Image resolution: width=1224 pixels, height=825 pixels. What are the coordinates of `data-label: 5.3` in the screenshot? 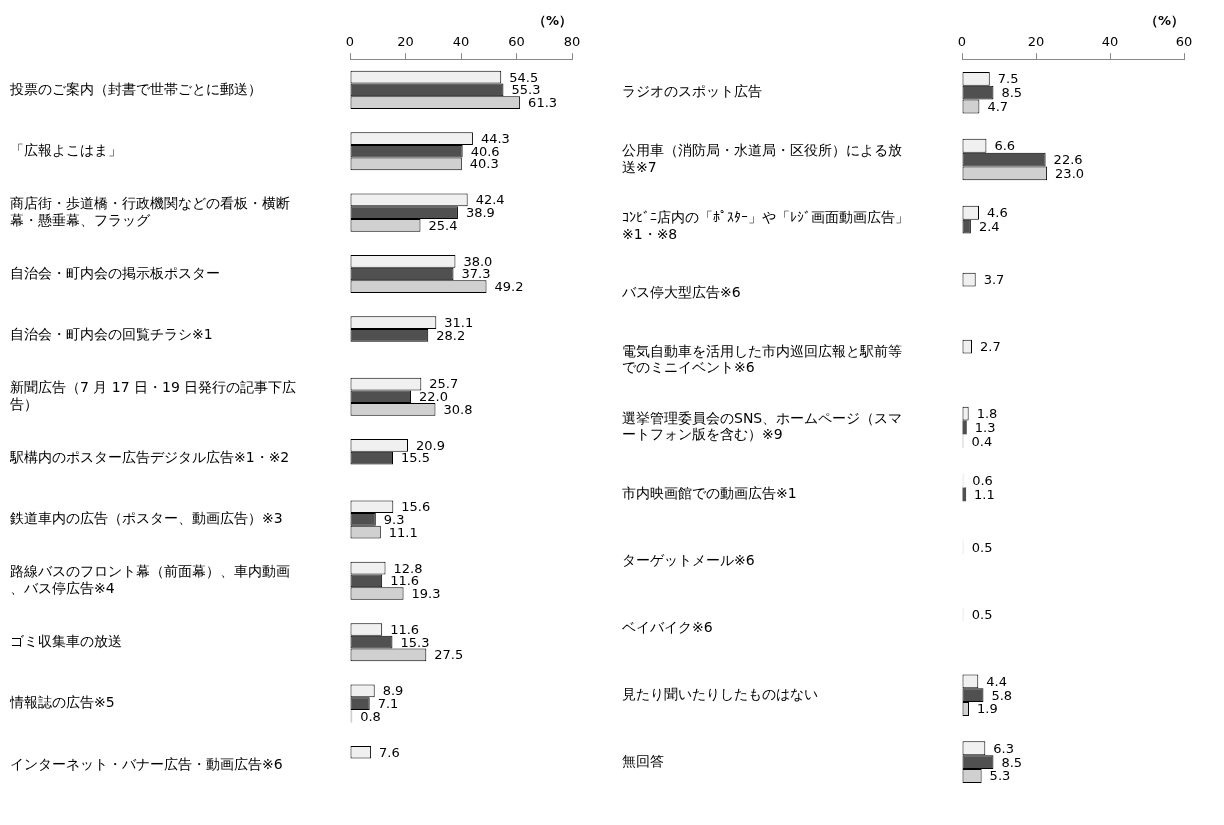 It's located at (1000, 776).